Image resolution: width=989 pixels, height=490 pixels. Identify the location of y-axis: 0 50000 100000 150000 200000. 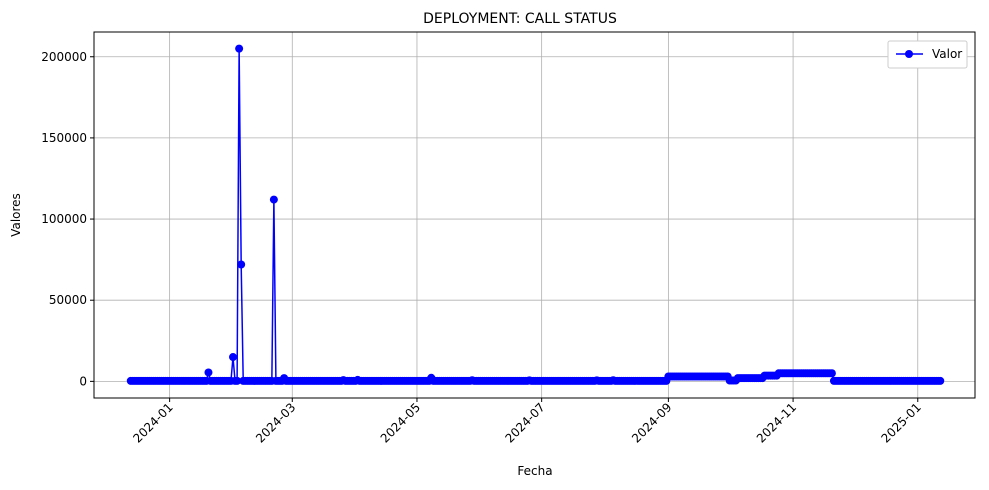
(67, 219).